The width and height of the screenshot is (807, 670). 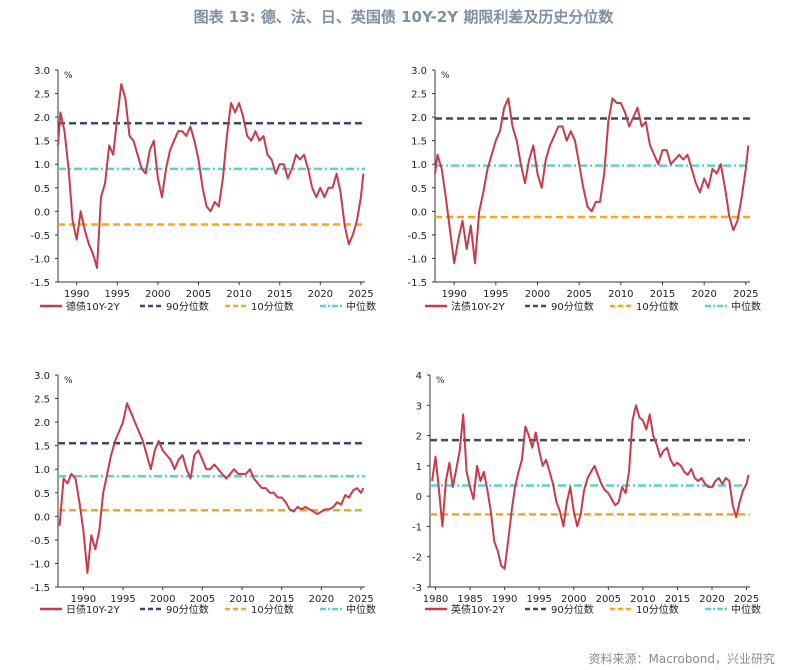 I want to click on y-tick-label: 4, so click(x=419, y=376).